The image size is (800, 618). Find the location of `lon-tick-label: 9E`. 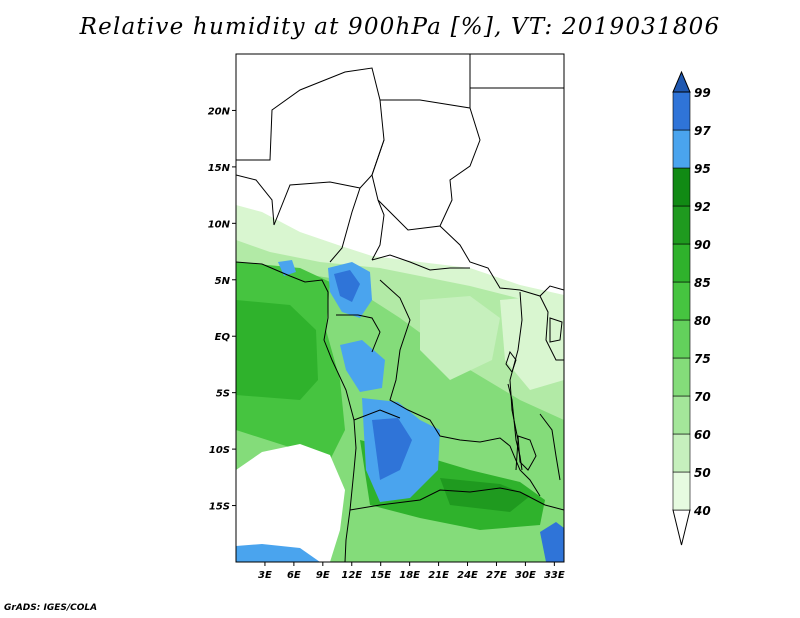

lon-tick-label: 9E is located at coordinates (323, 575).